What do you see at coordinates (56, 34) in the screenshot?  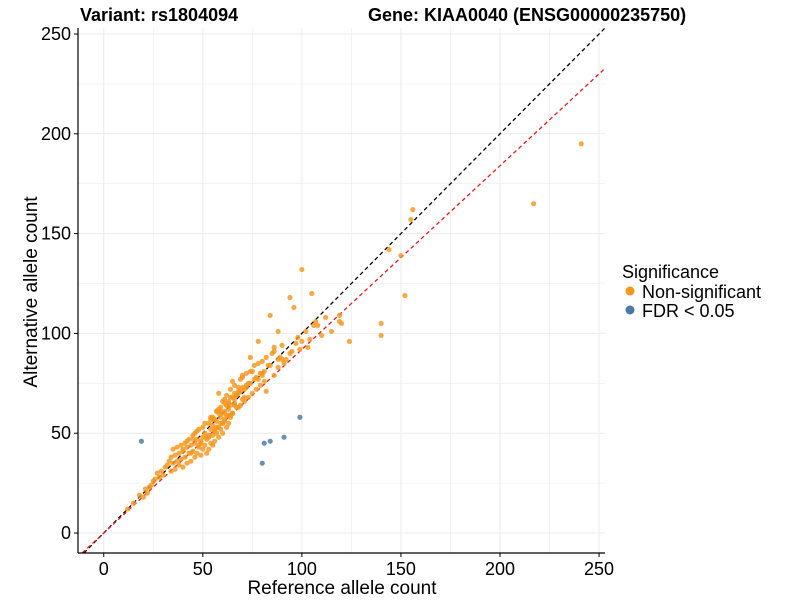 I see `y-tick-label: 250` at bounding box center [56, 34].